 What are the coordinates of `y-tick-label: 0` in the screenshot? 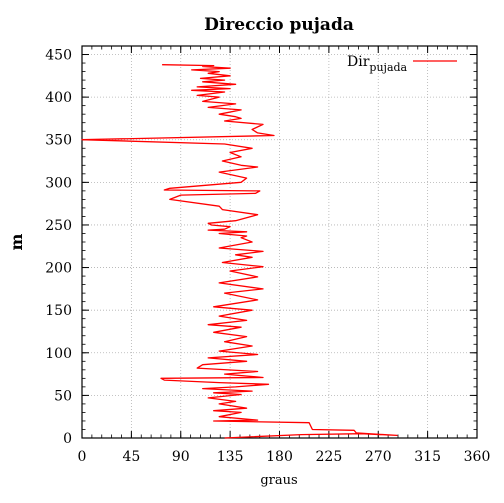 It's located at (67, 439).